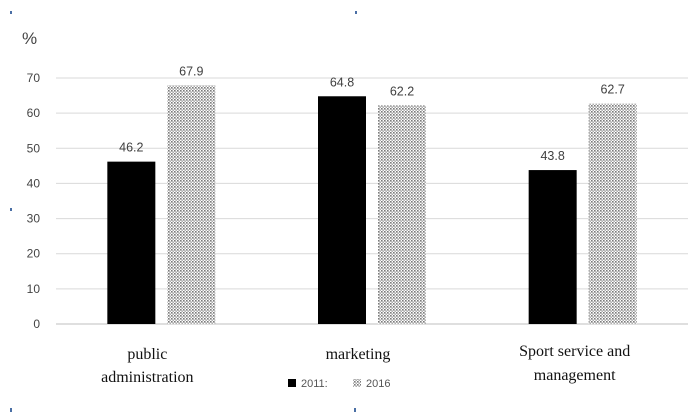  Describe the element at coordinates (34, 148) in the screenshot. I see `y-tick-label: 50` at that location.